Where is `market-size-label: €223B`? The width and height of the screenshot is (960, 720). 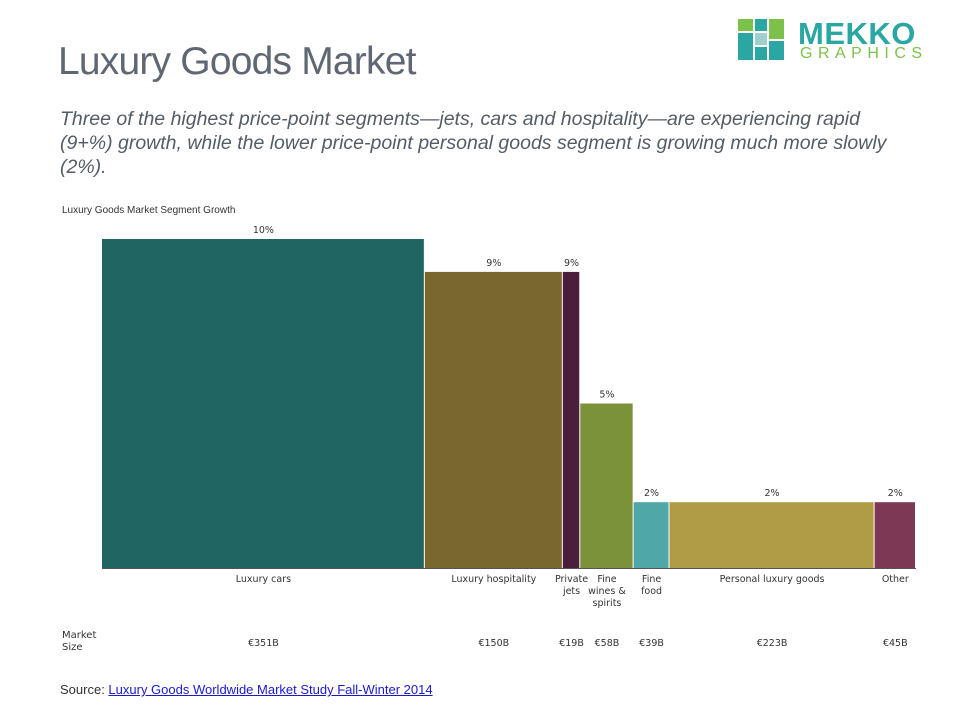 market-size-label: €223B is located at coordinates (772, 643).